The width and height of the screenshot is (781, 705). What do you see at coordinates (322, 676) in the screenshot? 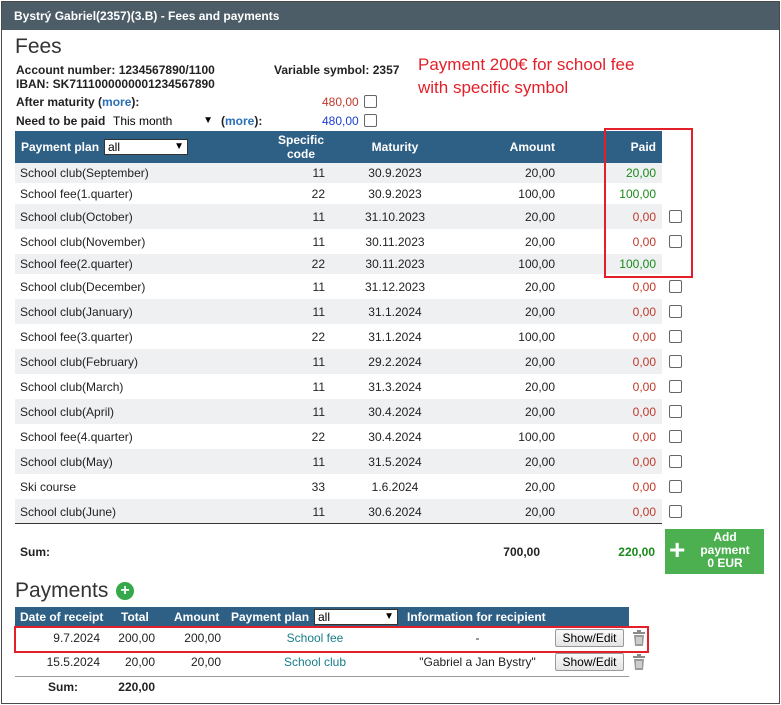
I see `payments-sum-divider` at bounding box center [322, 676].